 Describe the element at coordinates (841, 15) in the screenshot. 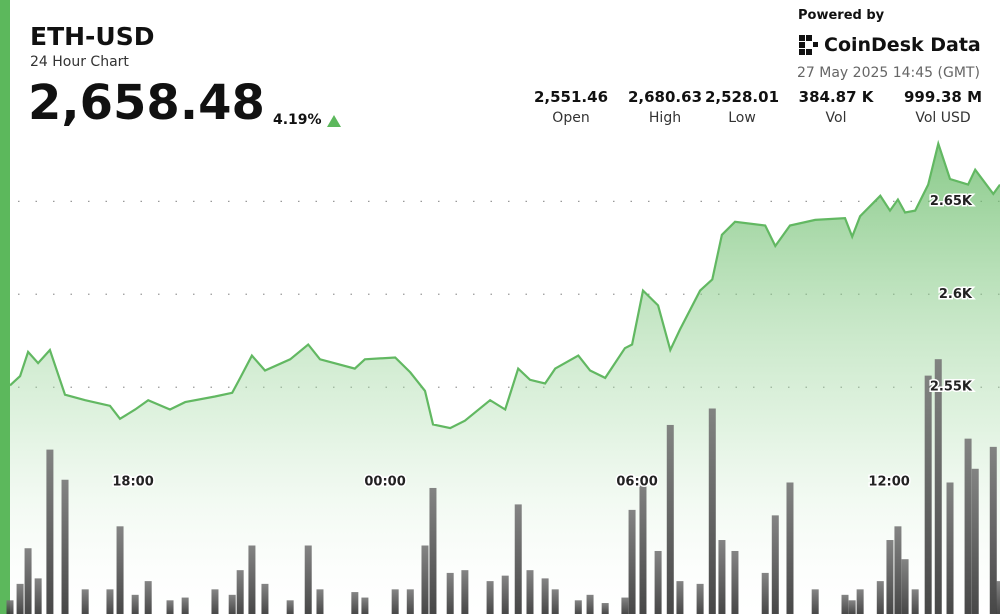

I see `powered-by: Powered by` at that location.